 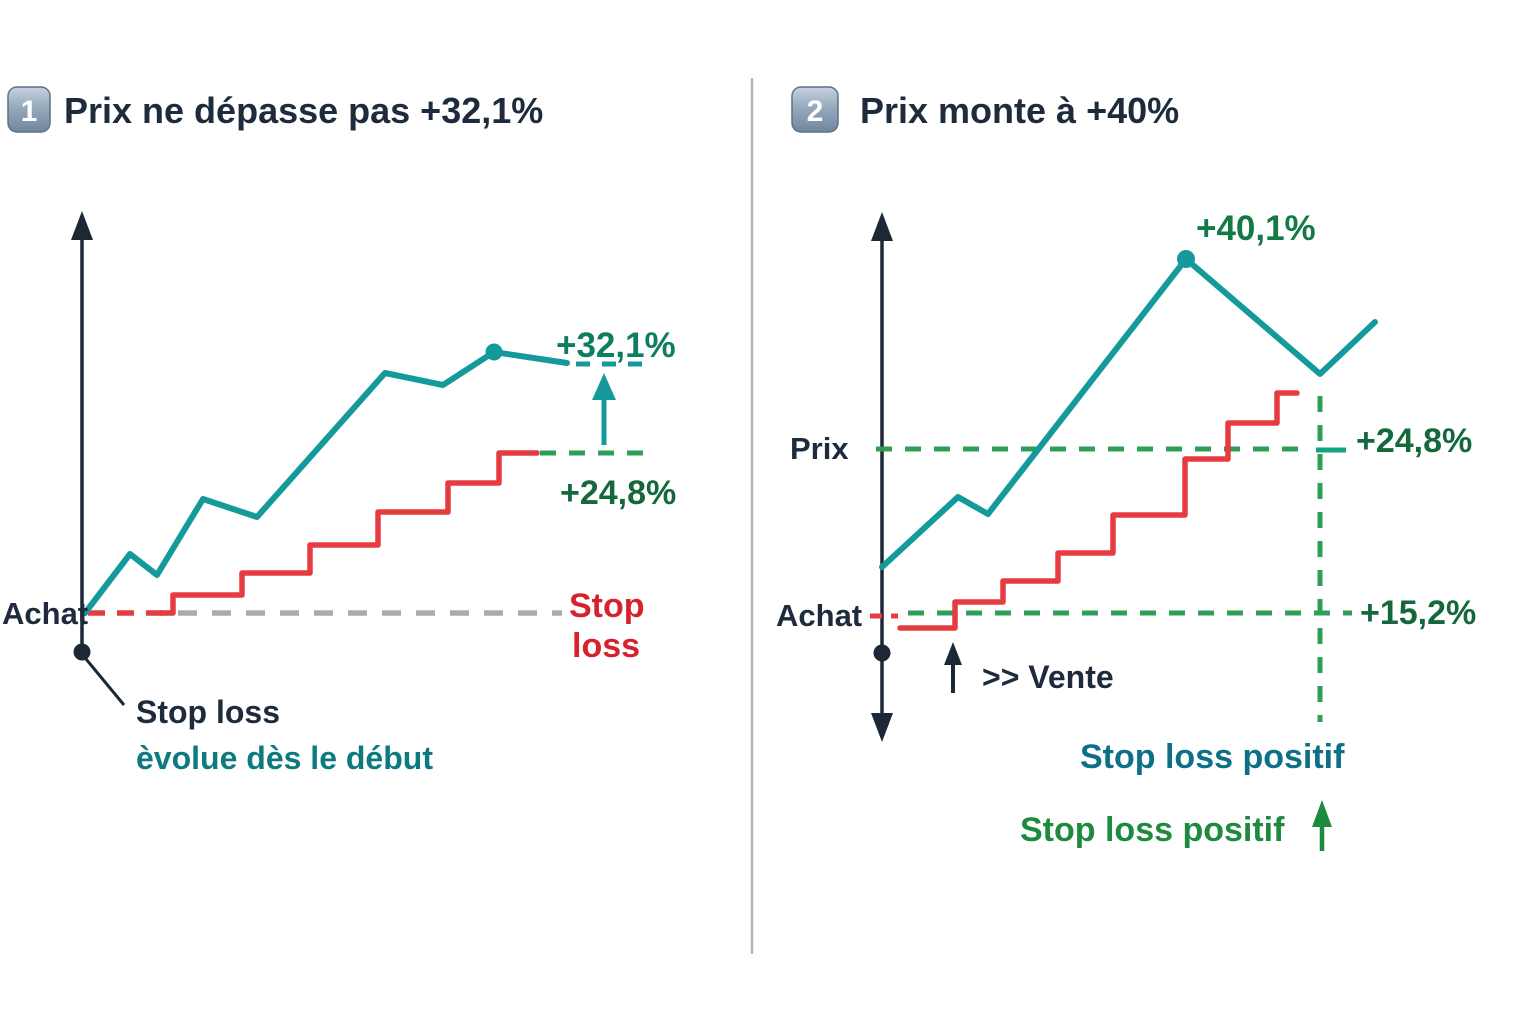 What do you see at coordinates (607, 606) in the screenshot?
I see `panel1-stop-word1: Stop` at bounding box center [607, 606].